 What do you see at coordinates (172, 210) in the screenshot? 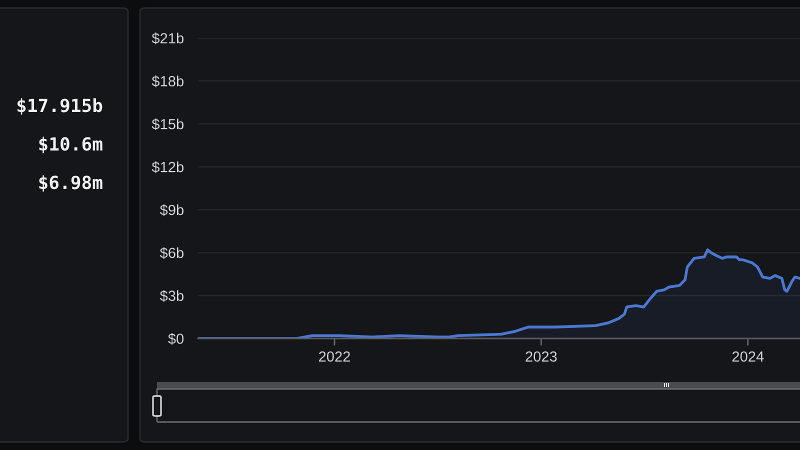
I see `y-tick-label: $9b` at bounding box center [172, 210].